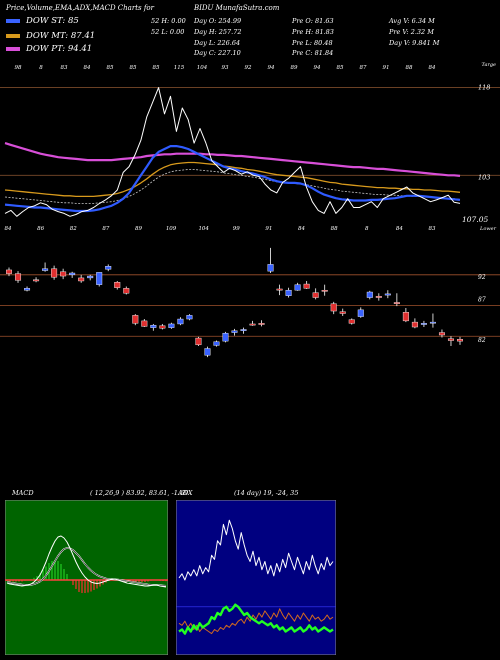 Image resolution: width=500 pixels, height=660 pixels. What do you see at coordinates (312, 42) in the screenshot?
I see `stats-pre-low: Pre L: 80.48` at bounding box center [312, 42].